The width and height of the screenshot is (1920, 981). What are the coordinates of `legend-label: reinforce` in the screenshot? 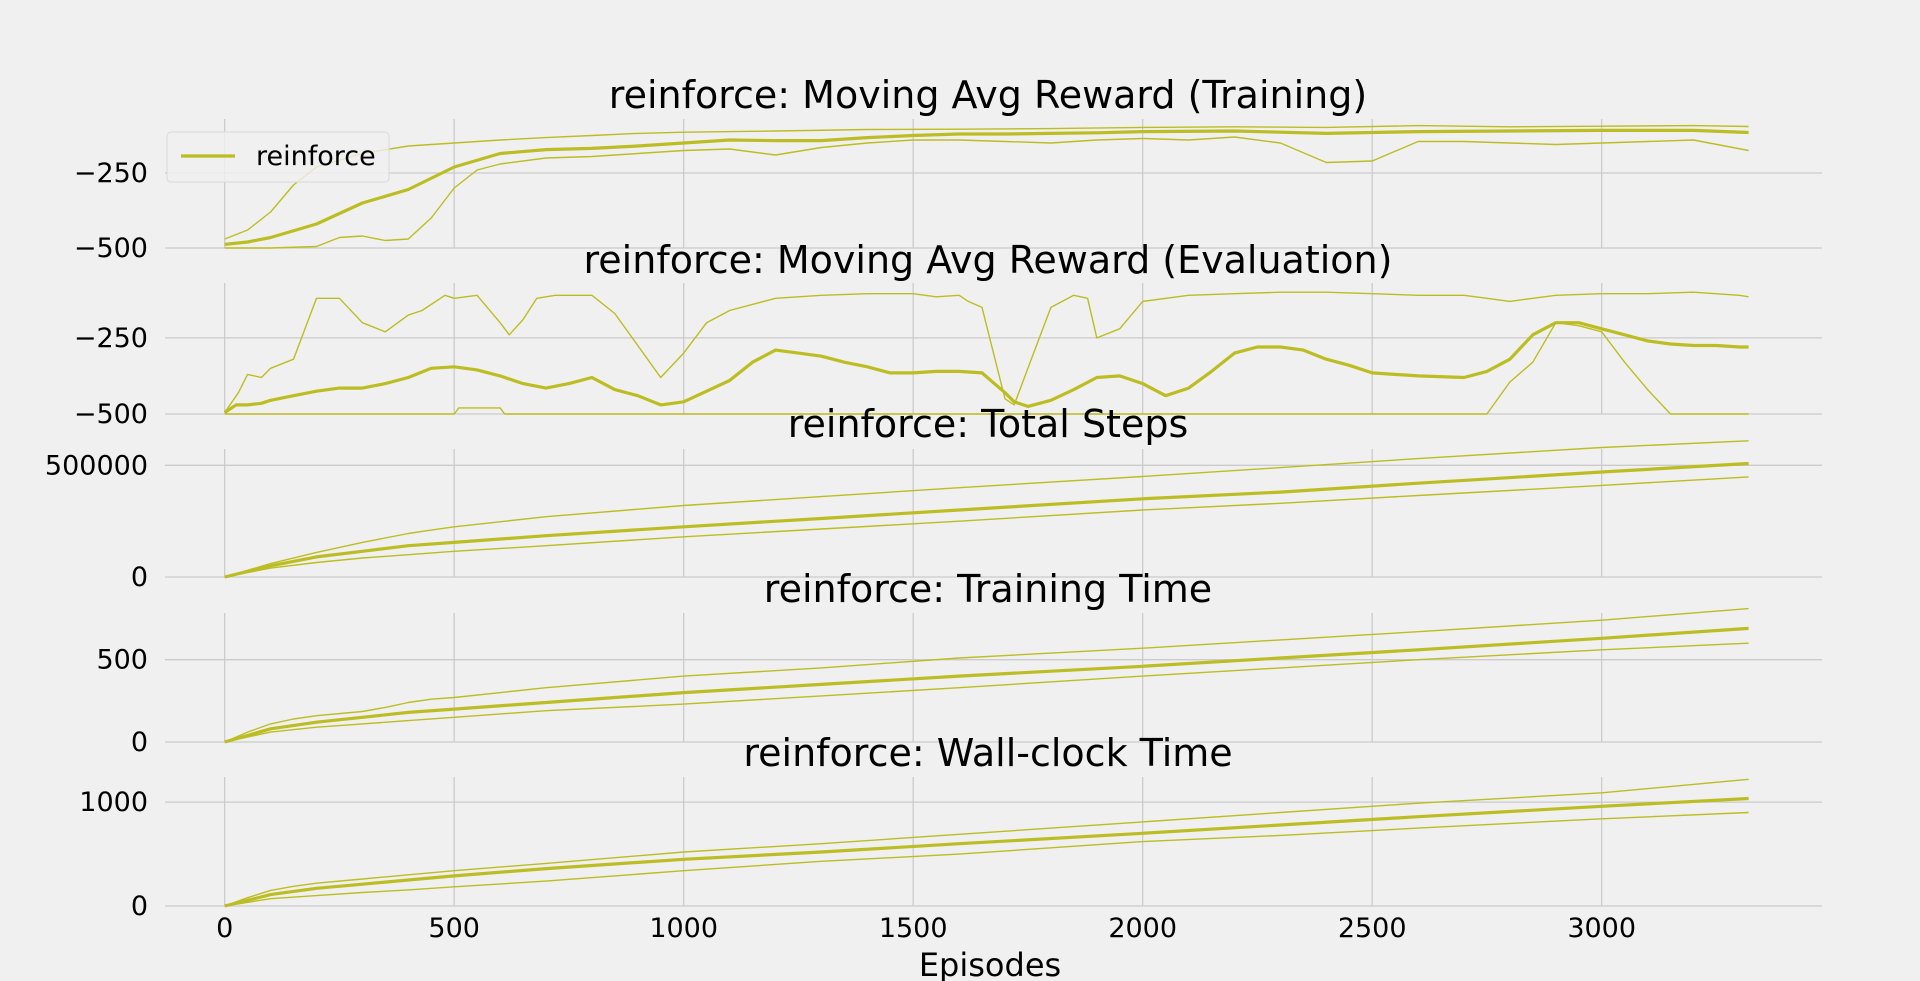 It's located at (316, 156).